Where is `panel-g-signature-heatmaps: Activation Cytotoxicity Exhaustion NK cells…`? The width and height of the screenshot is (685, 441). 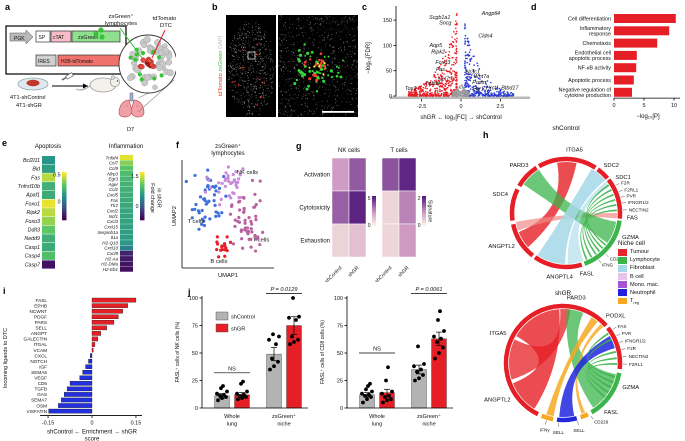
panel-g-signature-heatmaps: Activation Cytotoxicity Exhaustion NK cells… is located at coordinates (366, 215).